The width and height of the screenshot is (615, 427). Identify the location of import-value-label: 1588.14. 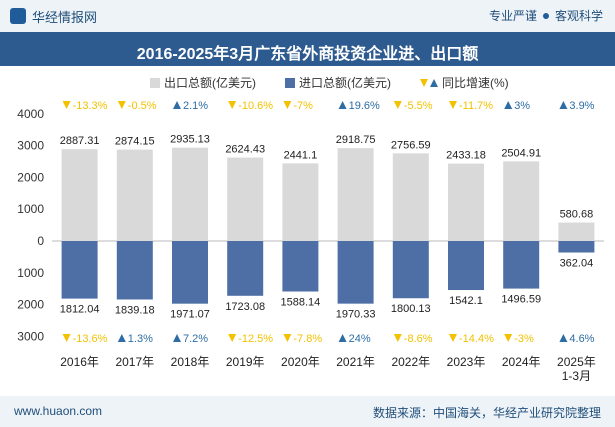
(301, 303).